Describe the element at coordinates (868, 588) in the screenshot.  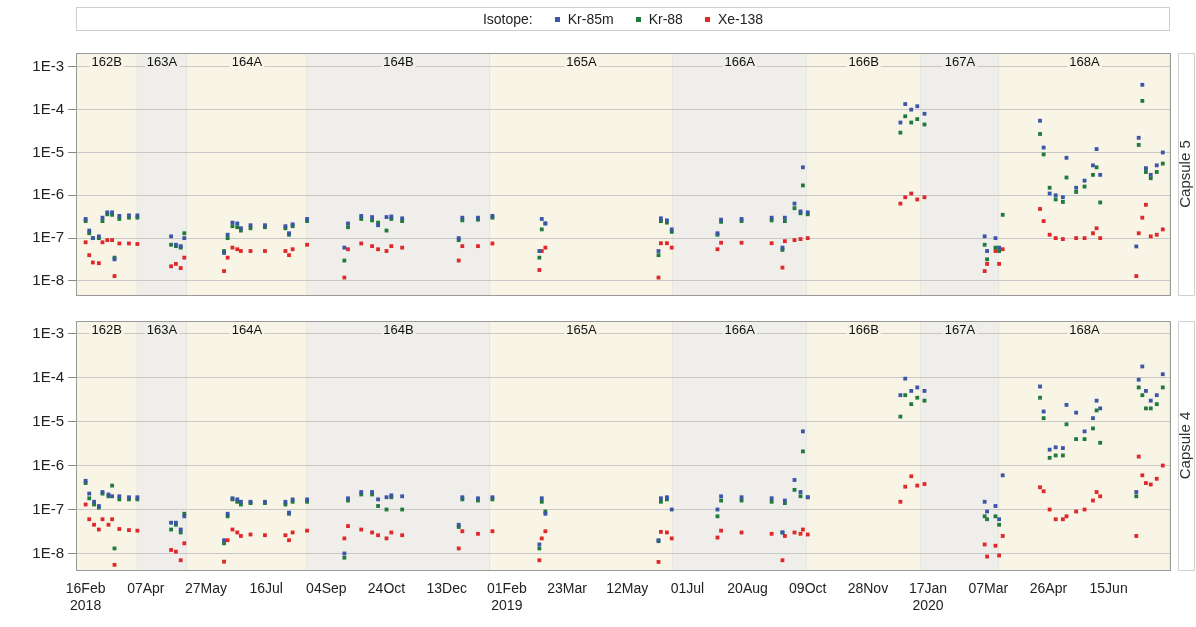
I see `x-tick-label: 28Nov` at that location.